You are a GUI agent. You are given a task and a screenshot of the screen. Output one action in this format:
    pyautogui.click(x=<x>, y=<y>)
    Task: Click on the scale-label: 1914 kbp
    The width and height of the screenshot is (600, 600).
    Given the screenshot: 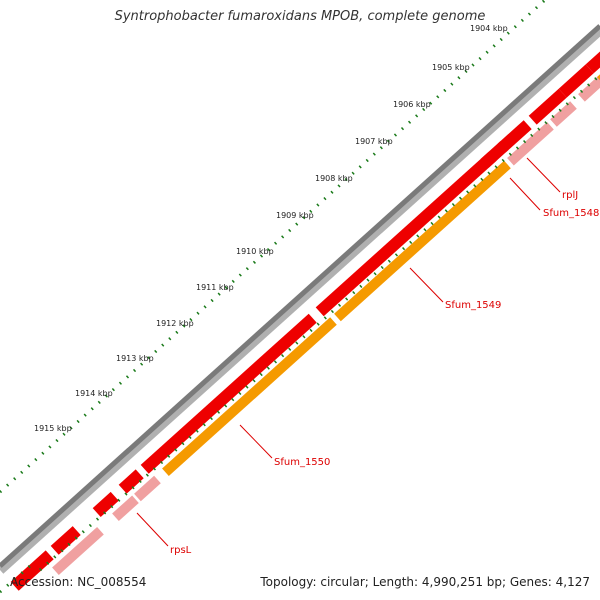 What is the action you would take?
    pyautogui.click(x=94, y=393)
    